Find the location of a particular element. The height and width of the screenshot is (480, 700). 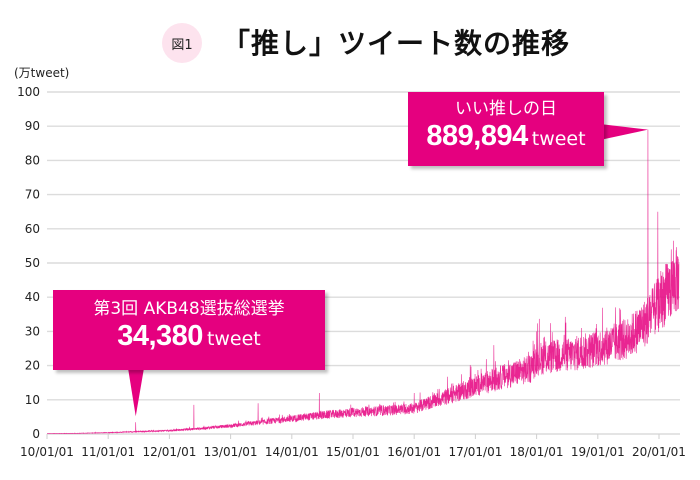

y-tick-label: 60 is located at coordinates (32, 229).